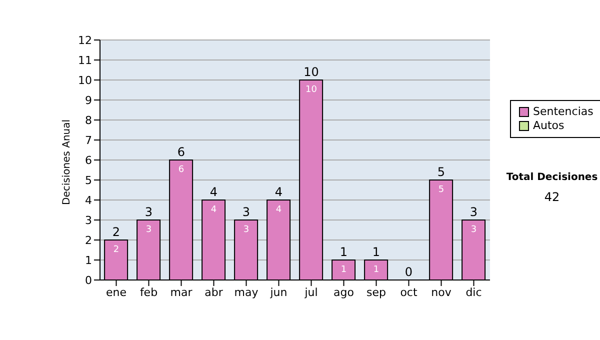  Describe the element at coordinates (408, 272) in the screenshot. I see `total-label: 0` at that location.